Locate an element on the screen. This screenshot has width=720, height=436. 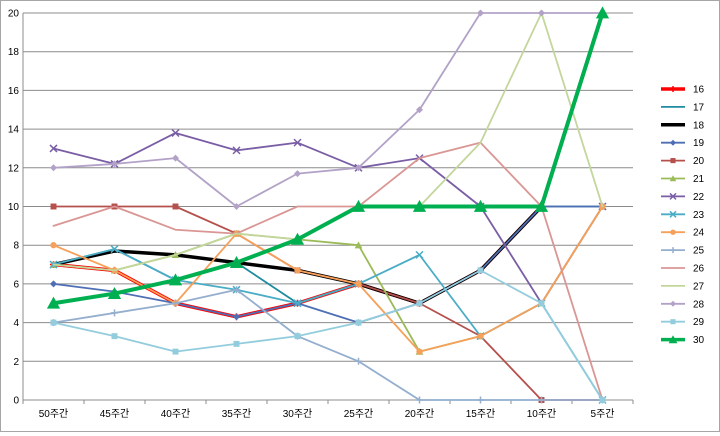
legend-label: 28 is located at coordinates (699, 304).